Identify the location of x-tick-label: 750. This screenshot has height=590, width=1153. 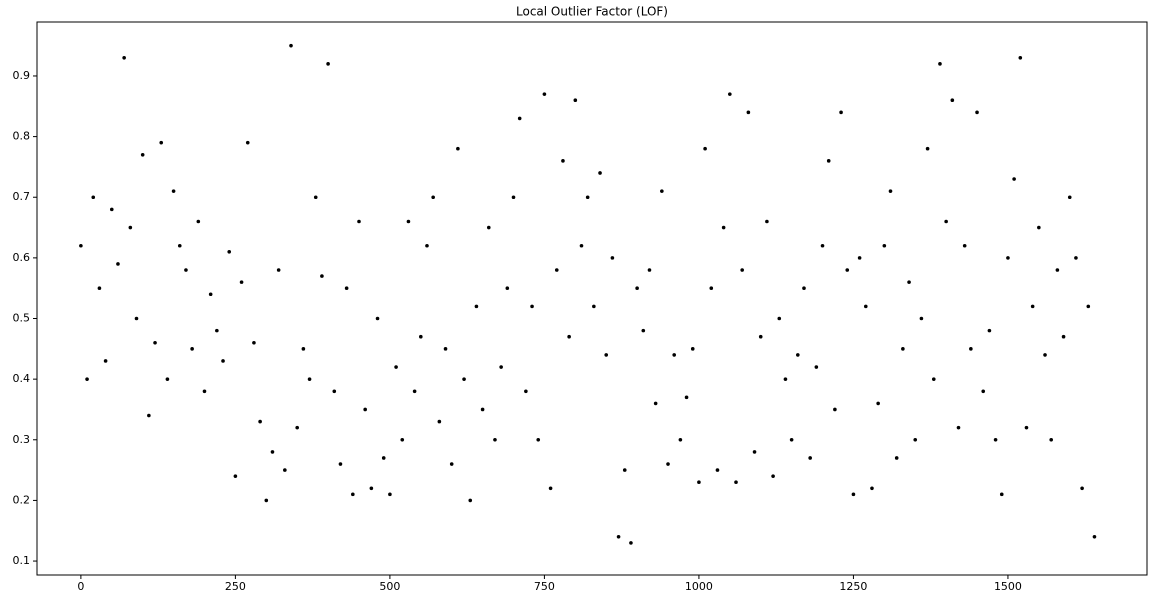
(544, 585).